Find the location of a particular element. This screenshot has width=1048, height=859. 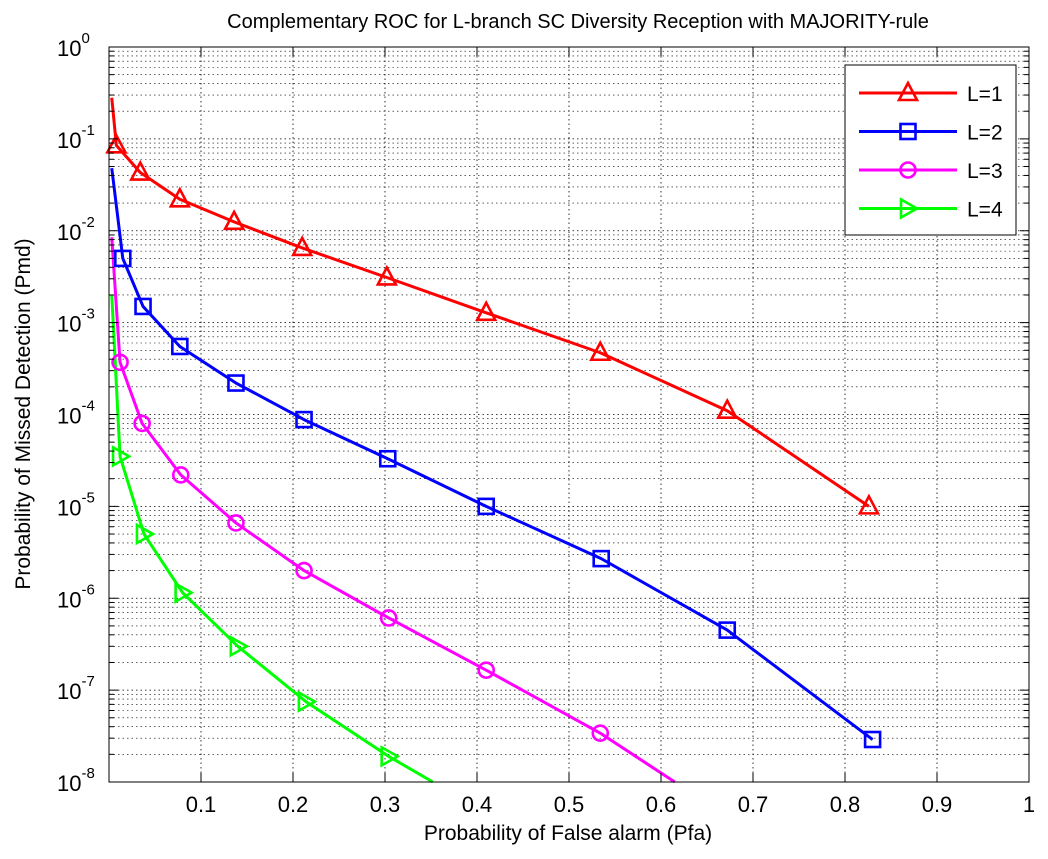

legend-label: L=1 is located at coordinates (985, 94).